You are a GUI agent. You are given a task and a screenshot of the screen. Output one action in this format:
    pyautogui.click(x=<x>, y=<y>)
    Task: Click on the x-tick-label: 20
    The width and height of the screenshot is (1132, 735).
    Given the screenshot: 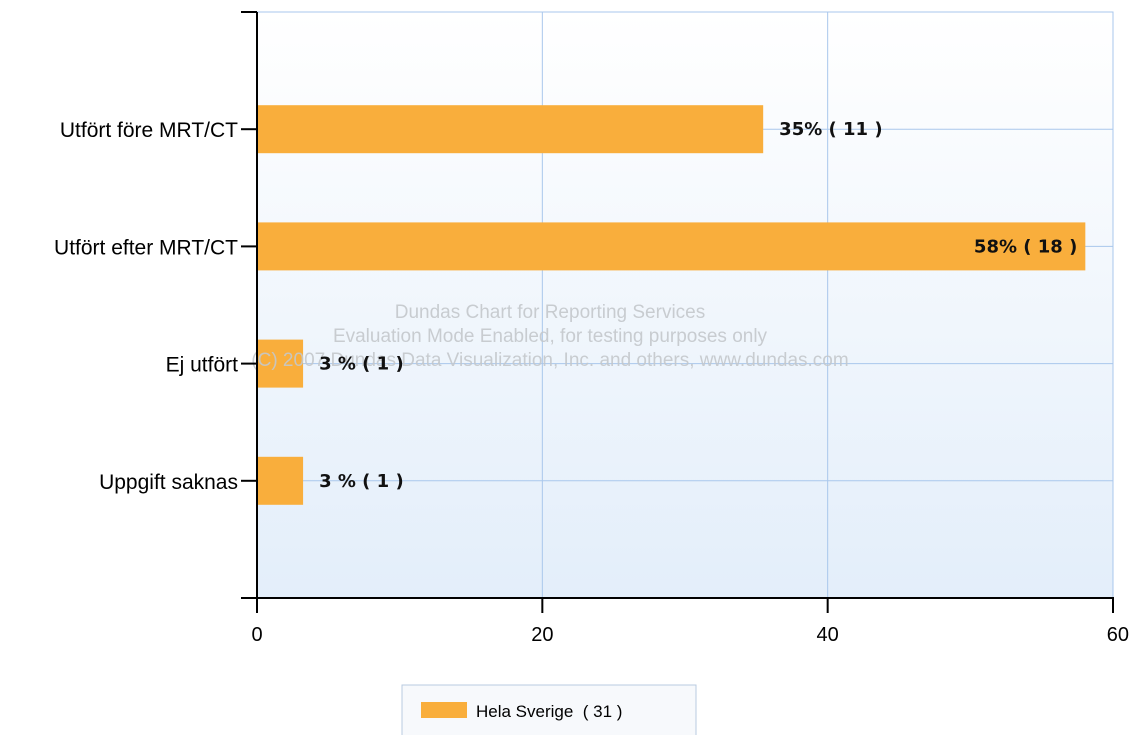 What is the action you would take?
    pyautogui.click(x=542, y=635)
    